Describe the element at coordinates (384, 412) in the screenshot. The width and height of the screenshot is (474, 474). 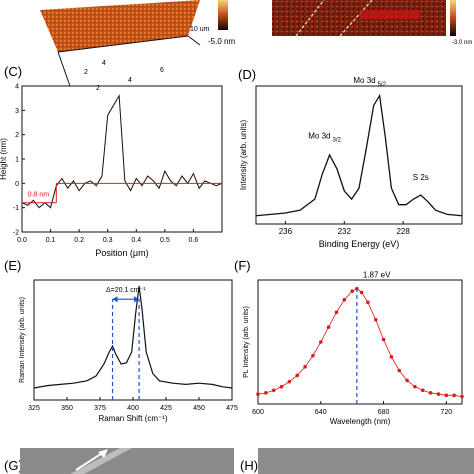
I see `x-tick-label: 680` at that location.